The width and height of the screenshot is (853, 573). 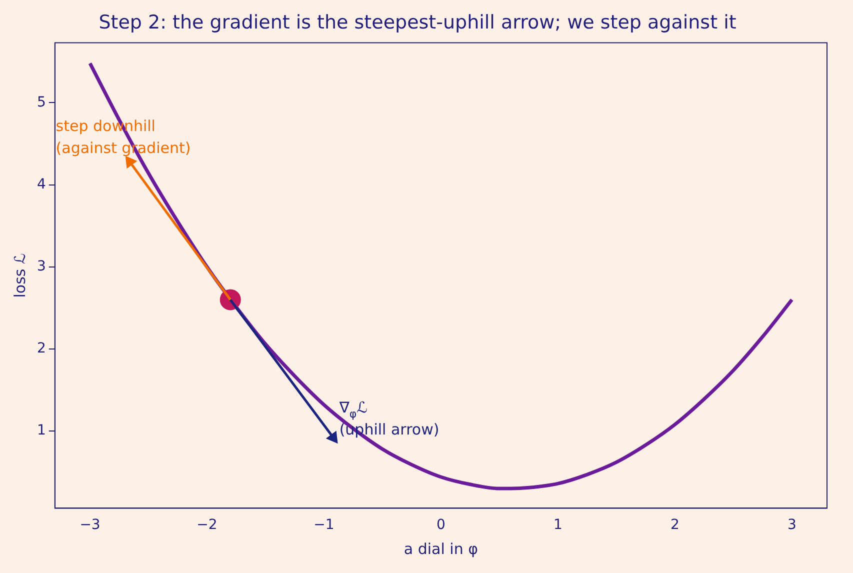 What do you see at coordinates (41, 430) in the screenshot?
I see `y-tick-label: 1` at bounding box center [41, 430].